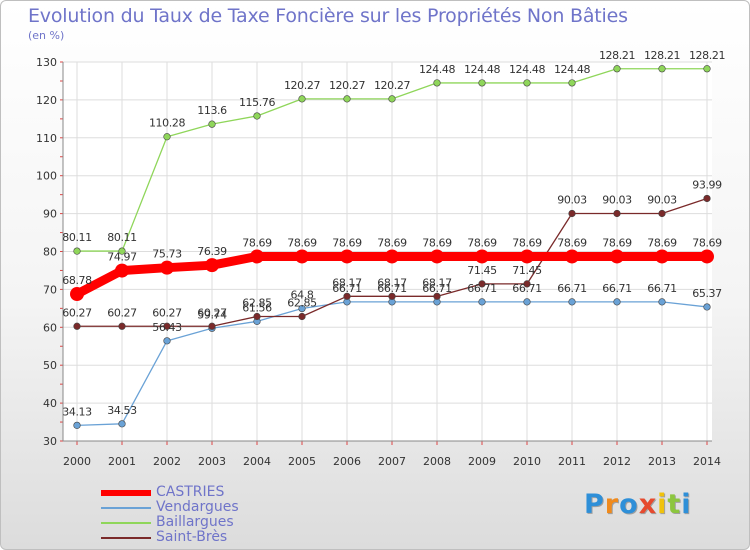 This screenshot has height=550, width=750. I want to click on x-tick-label: 2005, so click(302, 461).